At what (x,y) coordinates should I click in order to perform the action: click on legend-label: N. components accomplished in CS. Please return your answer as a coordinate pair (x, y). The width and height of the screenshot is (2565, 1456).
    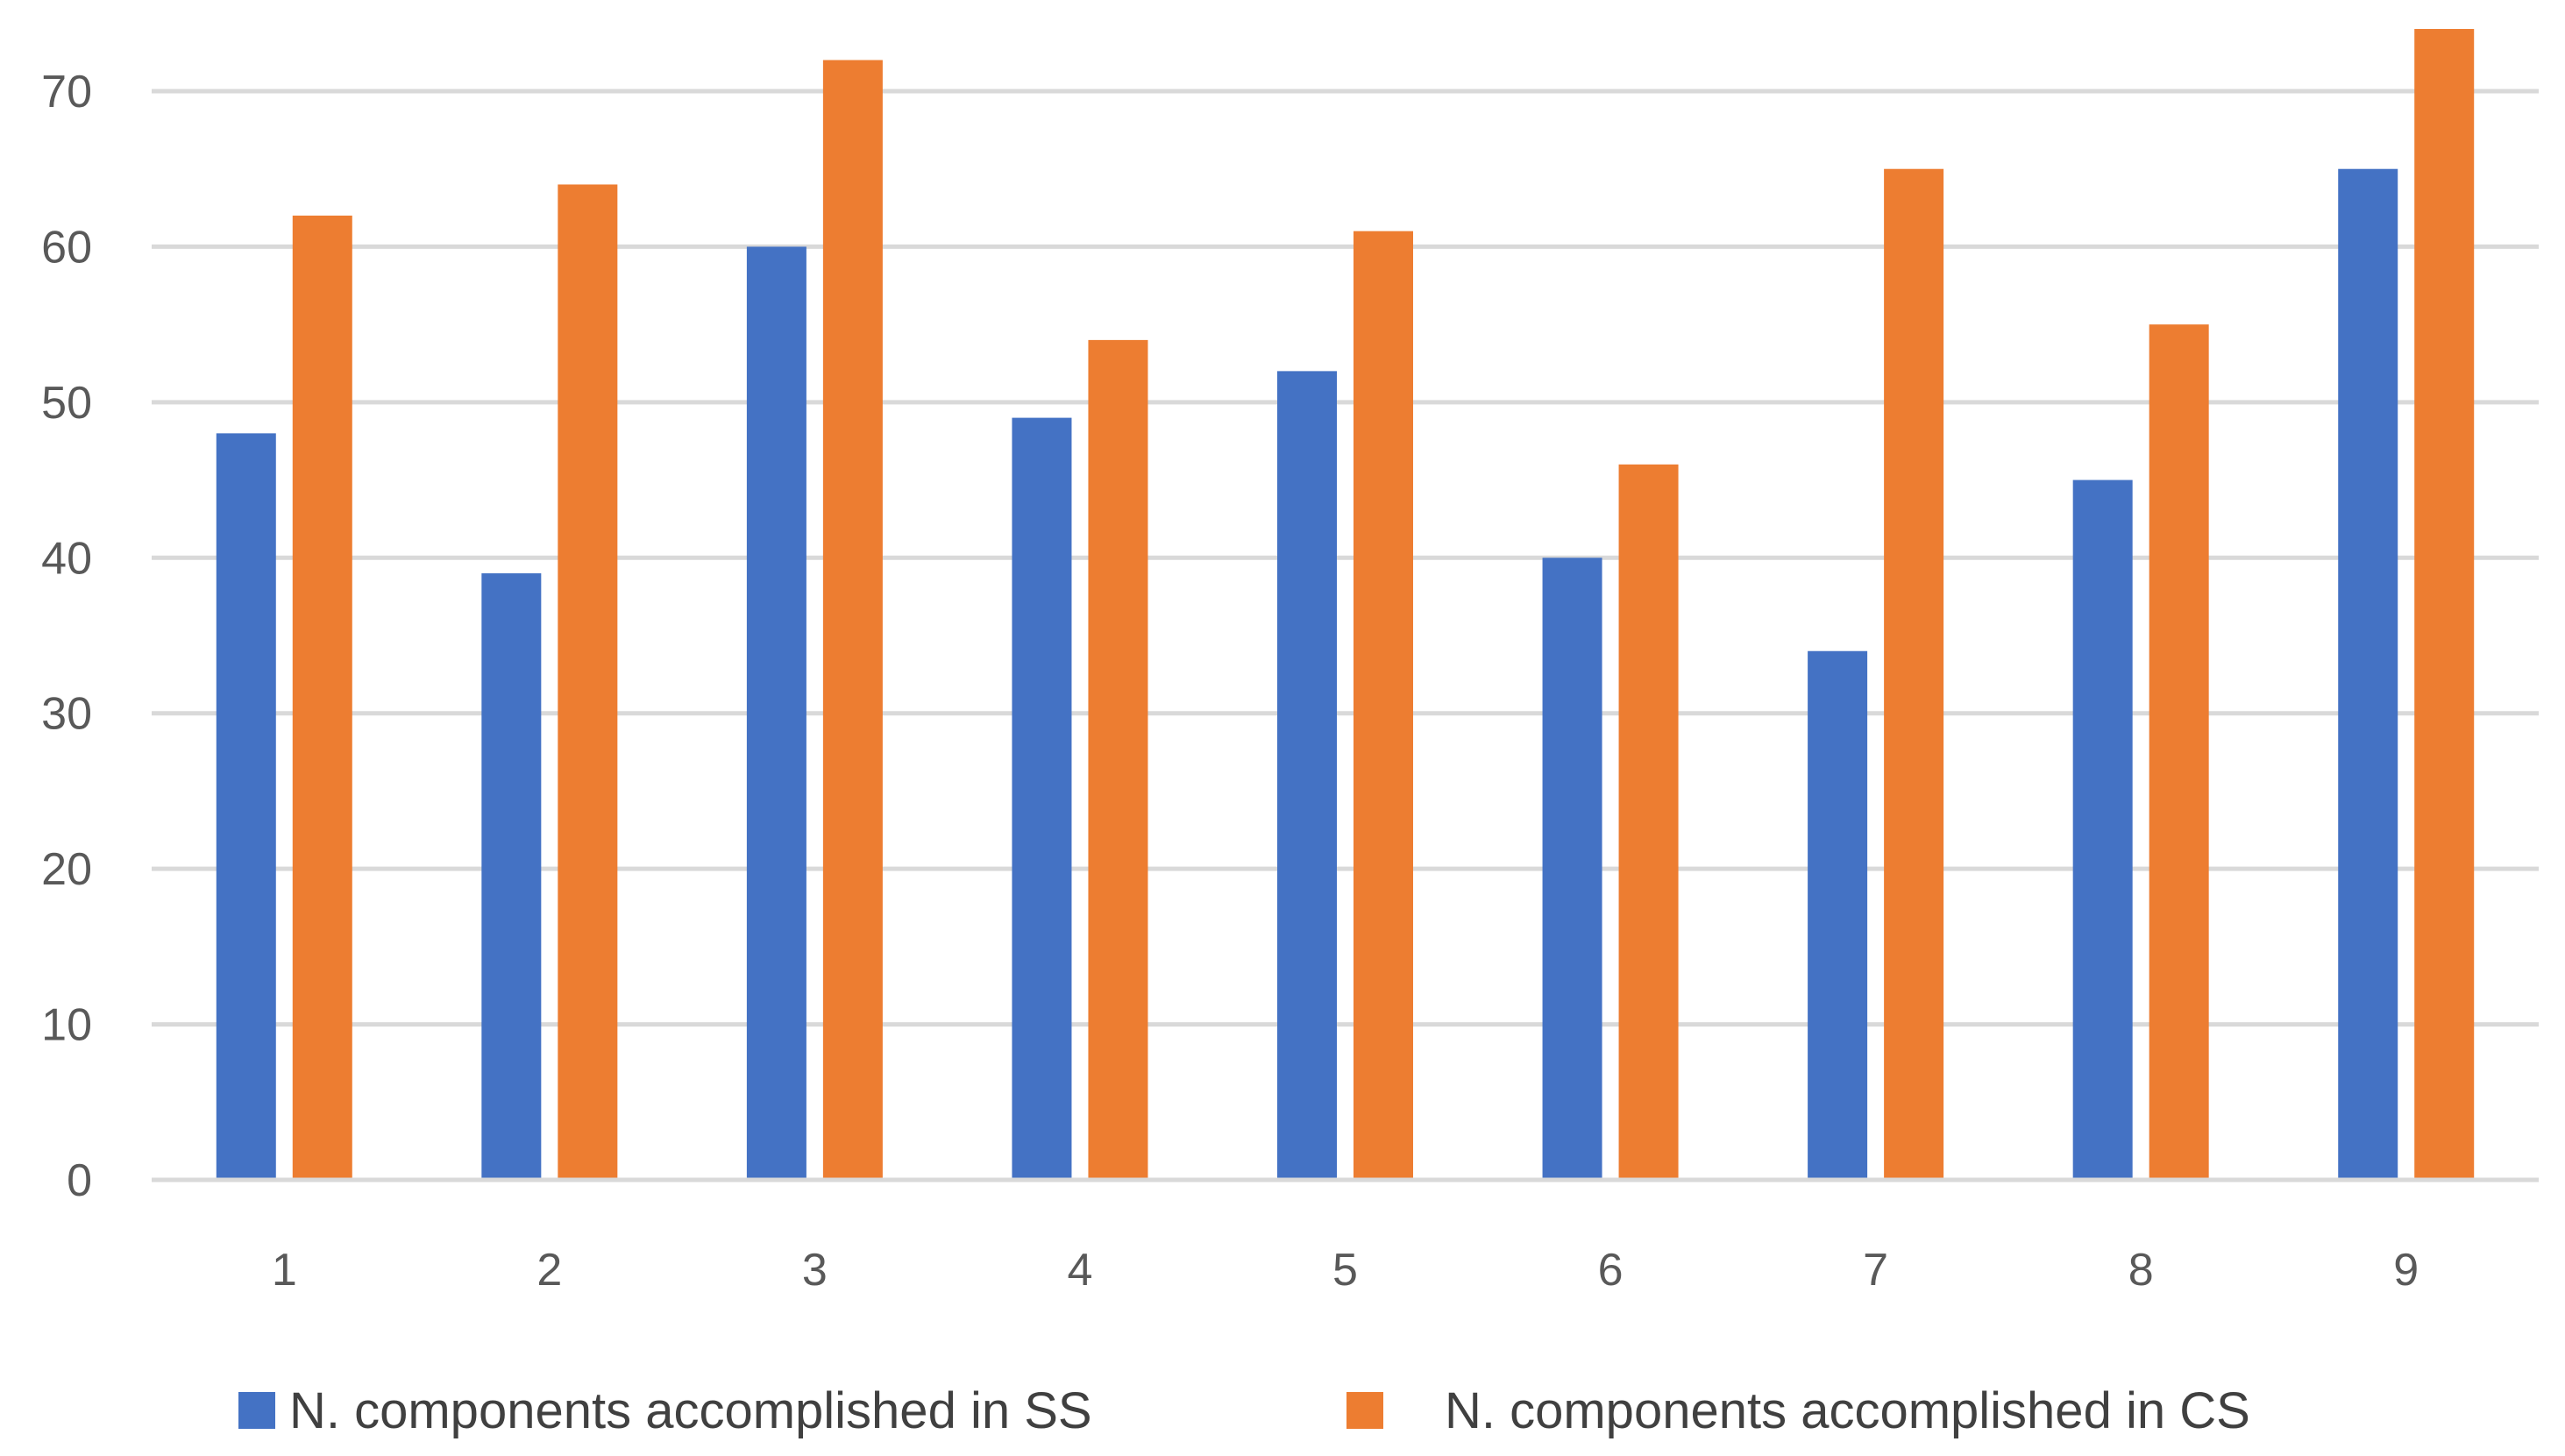
    Looking at the image, I should click on (1848, 1410).